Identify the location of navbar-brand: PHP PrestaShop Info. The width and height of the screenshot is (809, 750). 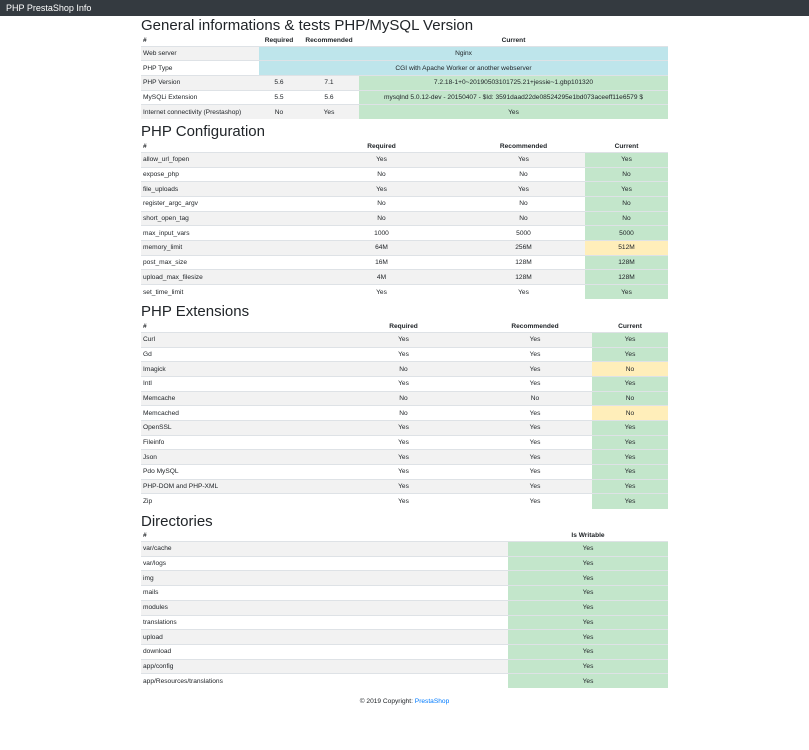
(49, 8).